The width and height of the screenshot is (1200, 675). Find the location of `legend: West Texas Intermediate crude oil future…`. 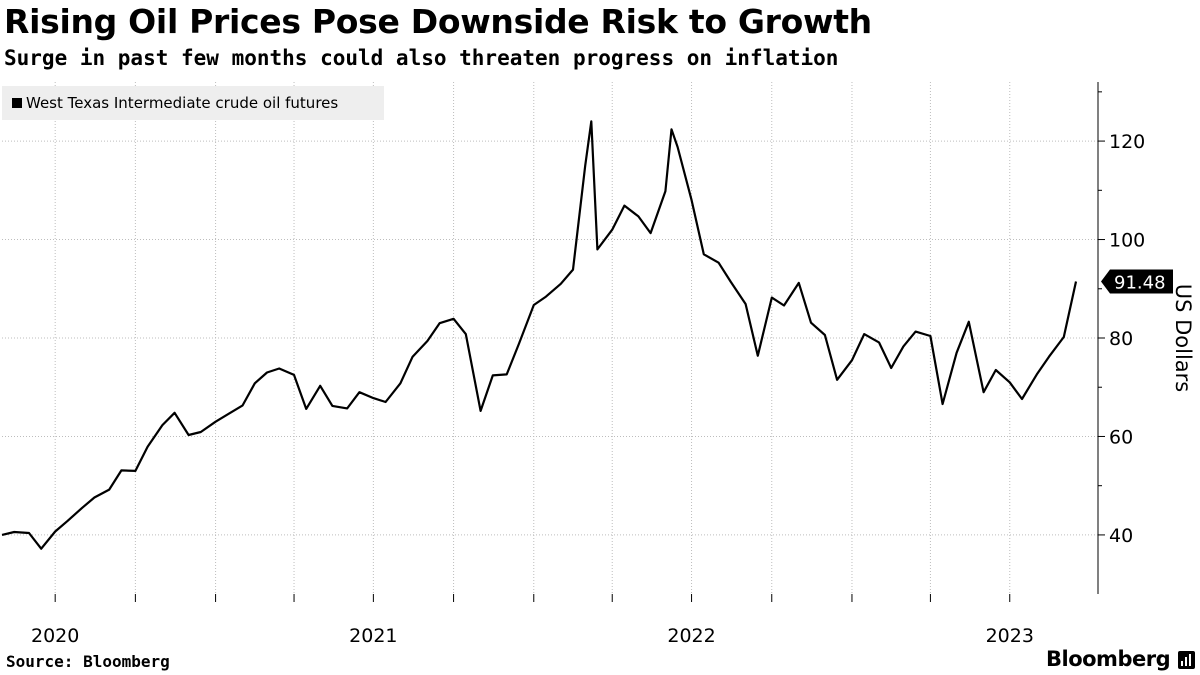

legend: West Texas Intermediate crude oil future… is located at coordinates (193, 103).